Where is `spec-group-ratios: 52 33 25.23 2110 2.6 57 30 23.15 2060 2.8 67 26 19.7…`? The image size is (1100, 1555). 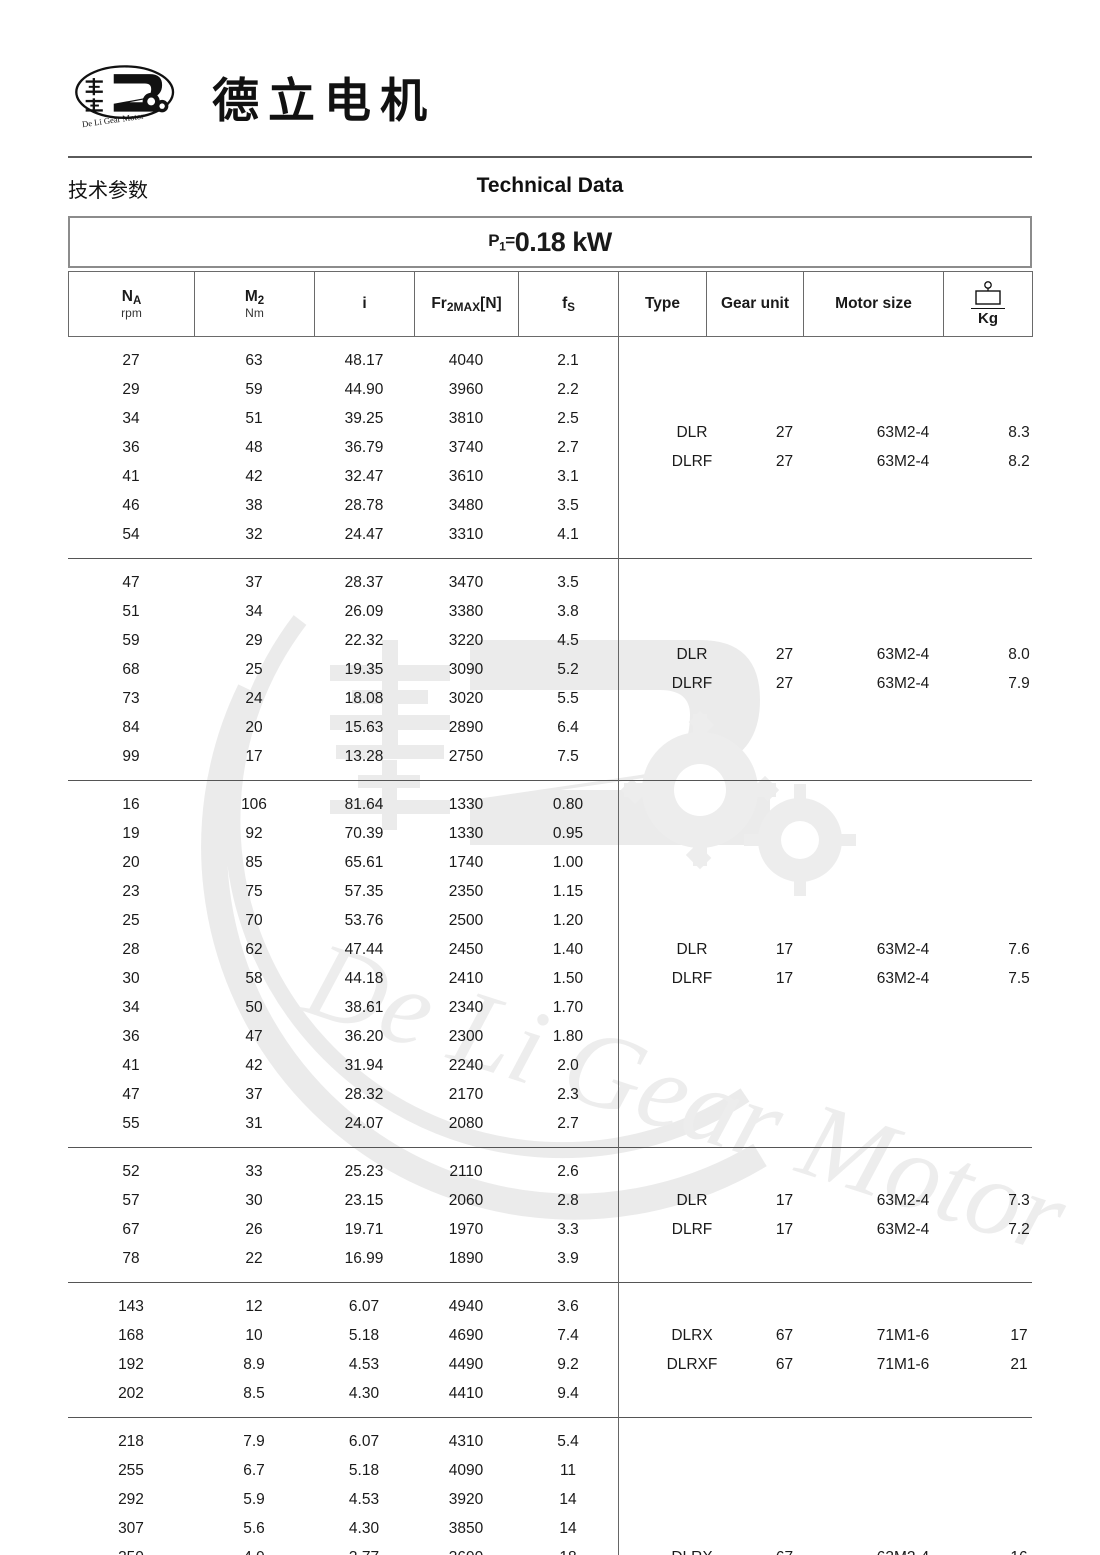 spec-group-ratios: 52 33 25.23 2110 2.6 57 30 23.15 2060 2.8 67 26 19.7… is located at coordinates (343, 1215).